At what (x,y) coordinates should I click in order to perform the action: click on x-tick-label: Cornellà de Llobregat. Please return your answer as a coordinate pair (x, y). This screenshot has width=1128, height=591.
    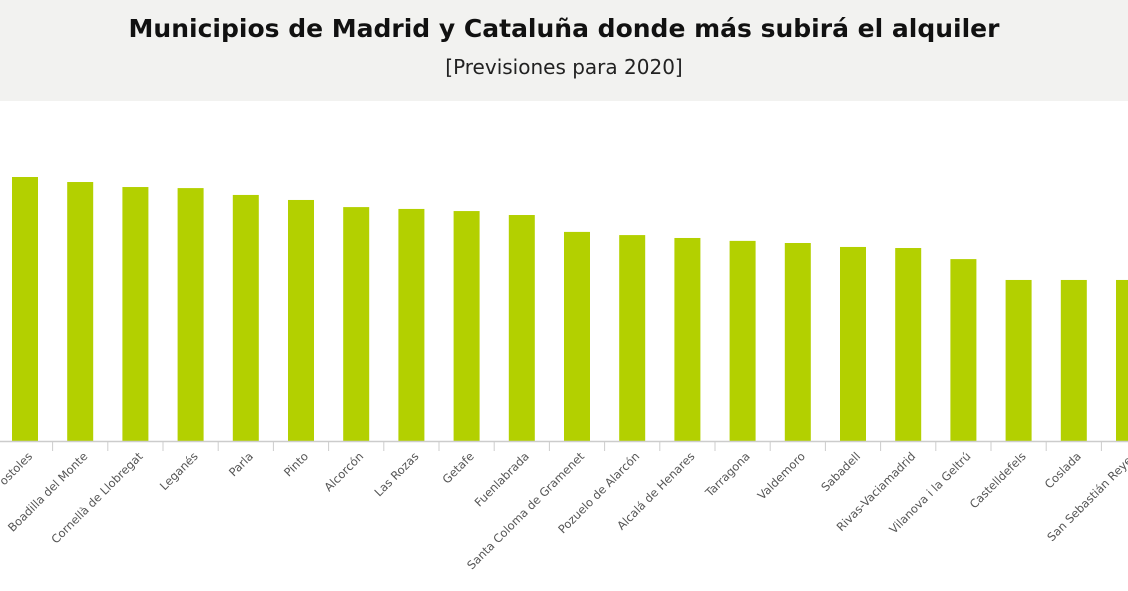
    Looking at the image, I should click on (97, 498).